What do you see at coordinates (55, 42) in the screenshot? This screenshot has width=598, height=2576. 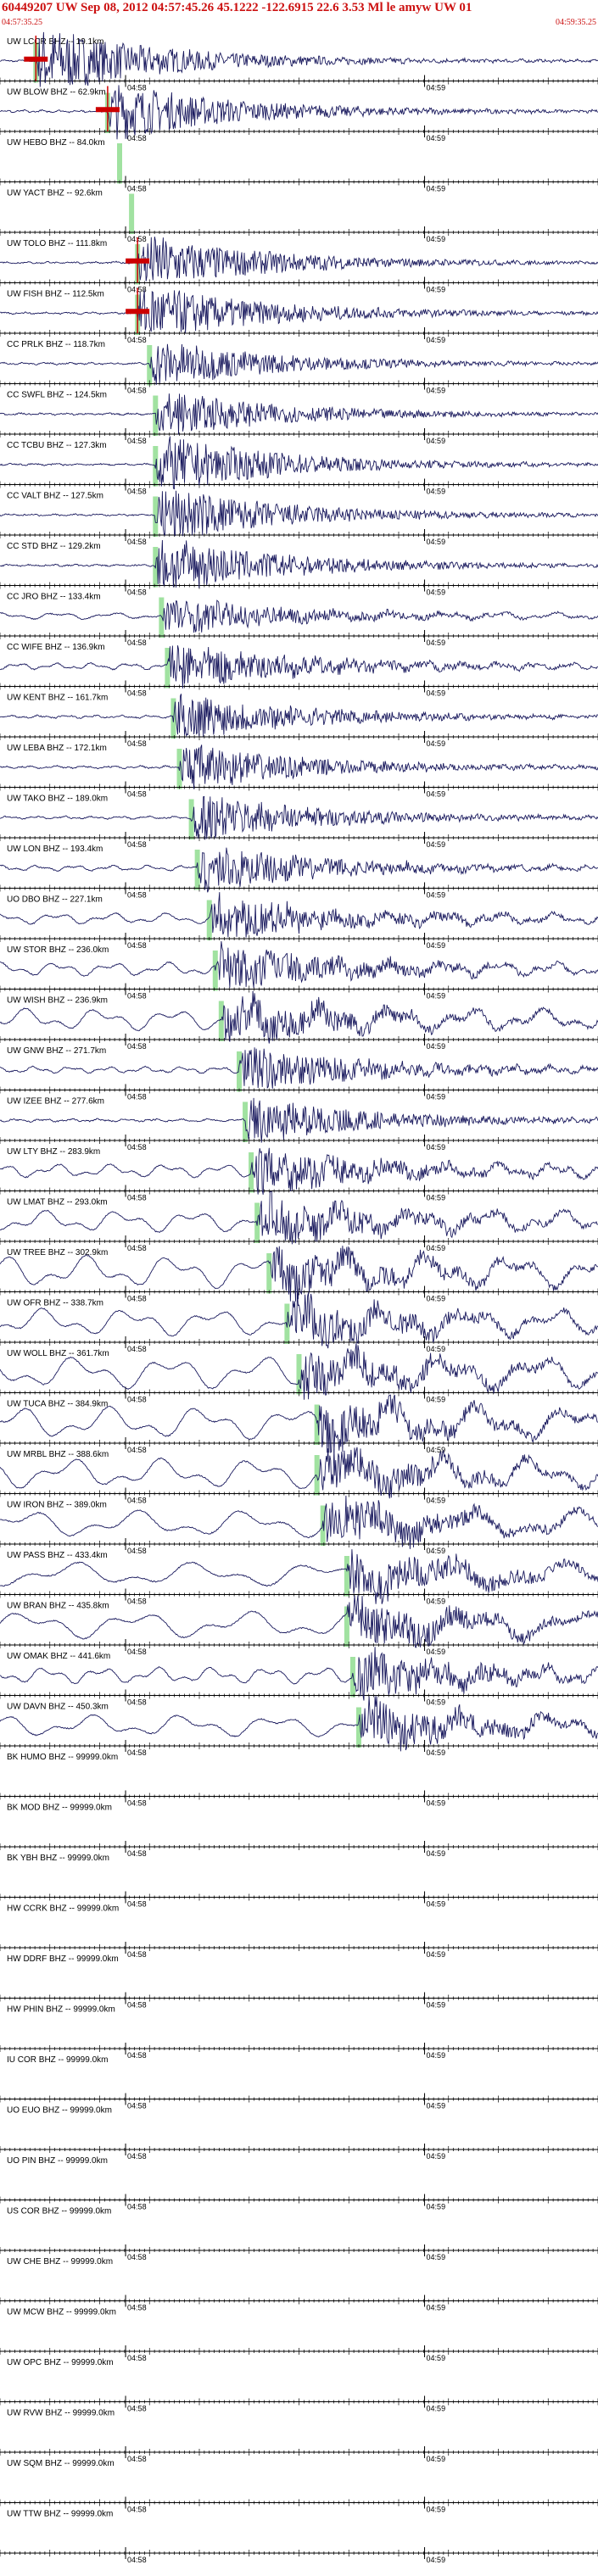 I see `station-label: UW LCCR BHZ -- 19.1km` at bounding box center [55, 42].